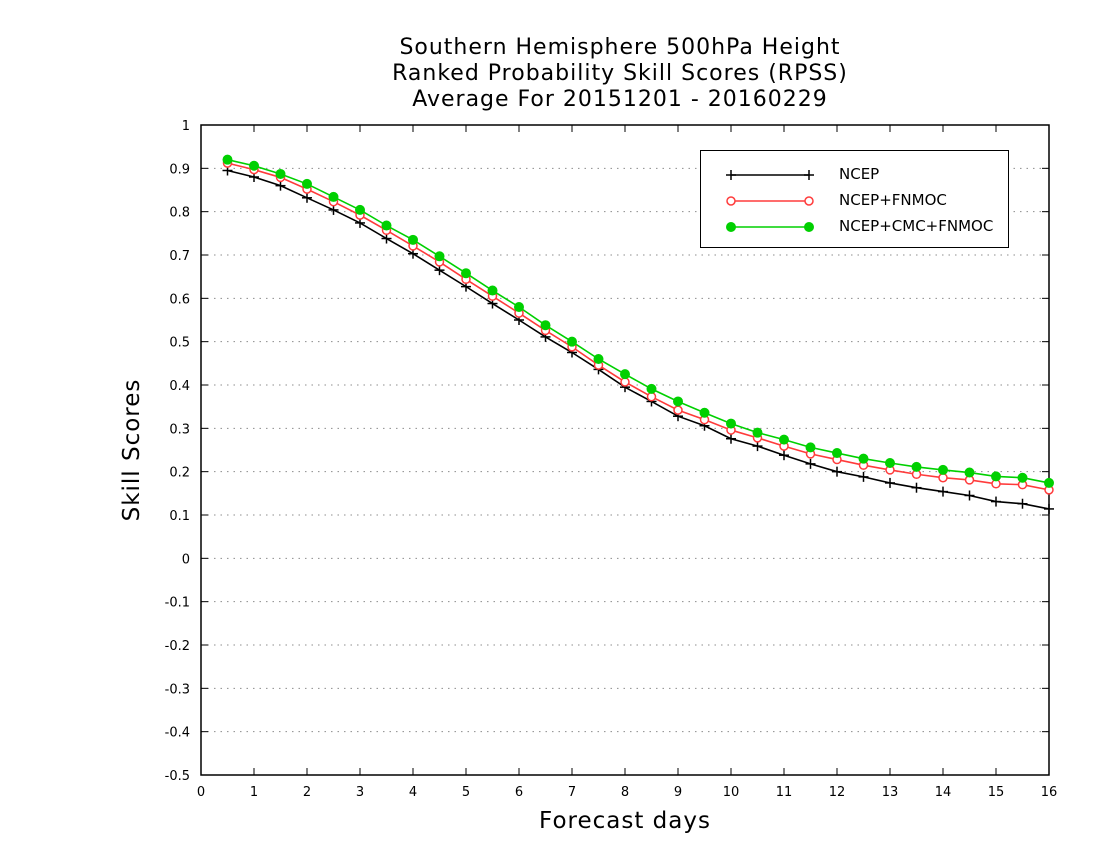  Describe the element at coordinates (731, 175) in the screenshot. I see `legend-marker-left-ncep` at that location.